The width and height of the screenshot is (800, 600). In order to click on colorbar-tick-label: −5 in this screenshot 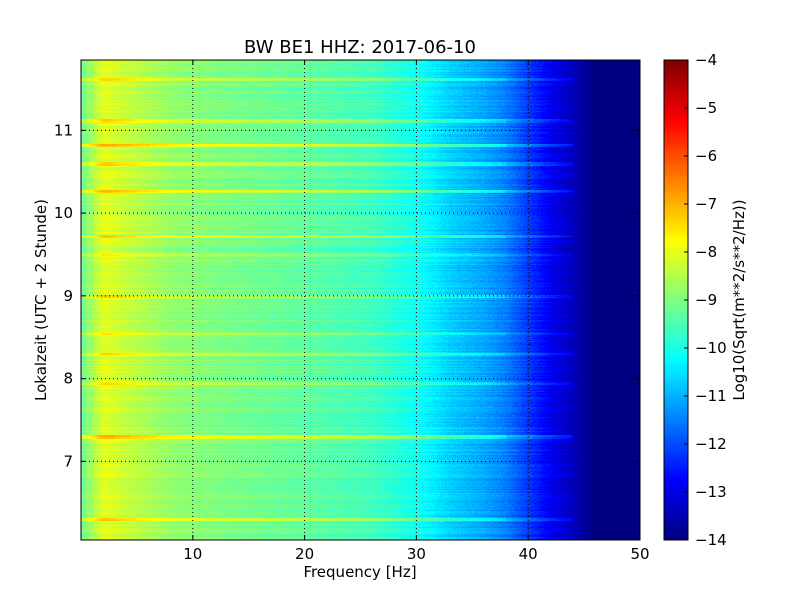, I will do `click(706, 108)`.